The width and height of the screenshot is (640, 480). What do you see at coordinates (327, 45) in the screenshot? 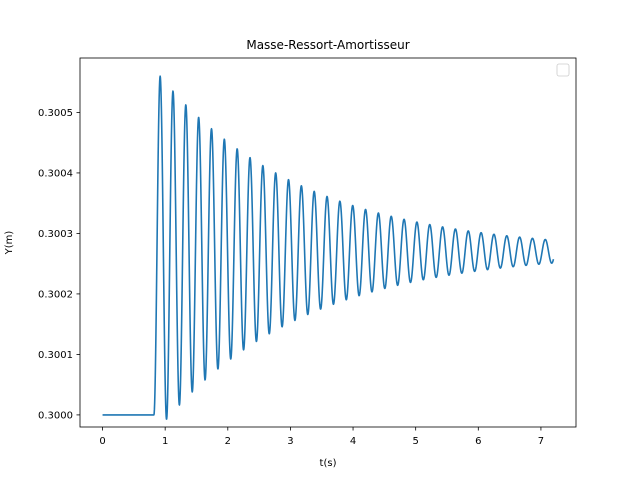
I see `chart-title: Masse-Ressort-Amortisseur` at bounding box center [327, 45].